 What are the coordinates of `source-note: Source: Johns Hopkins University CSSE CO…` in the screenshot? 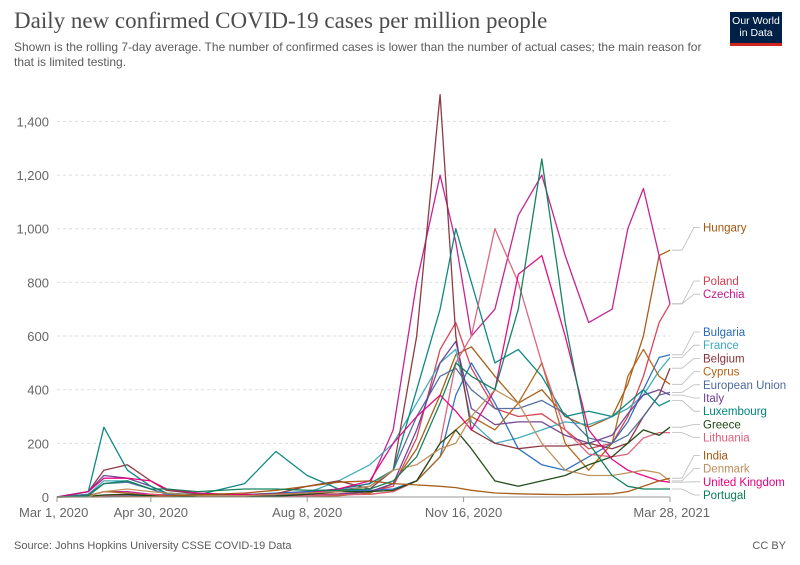 It's located at (153, 546).